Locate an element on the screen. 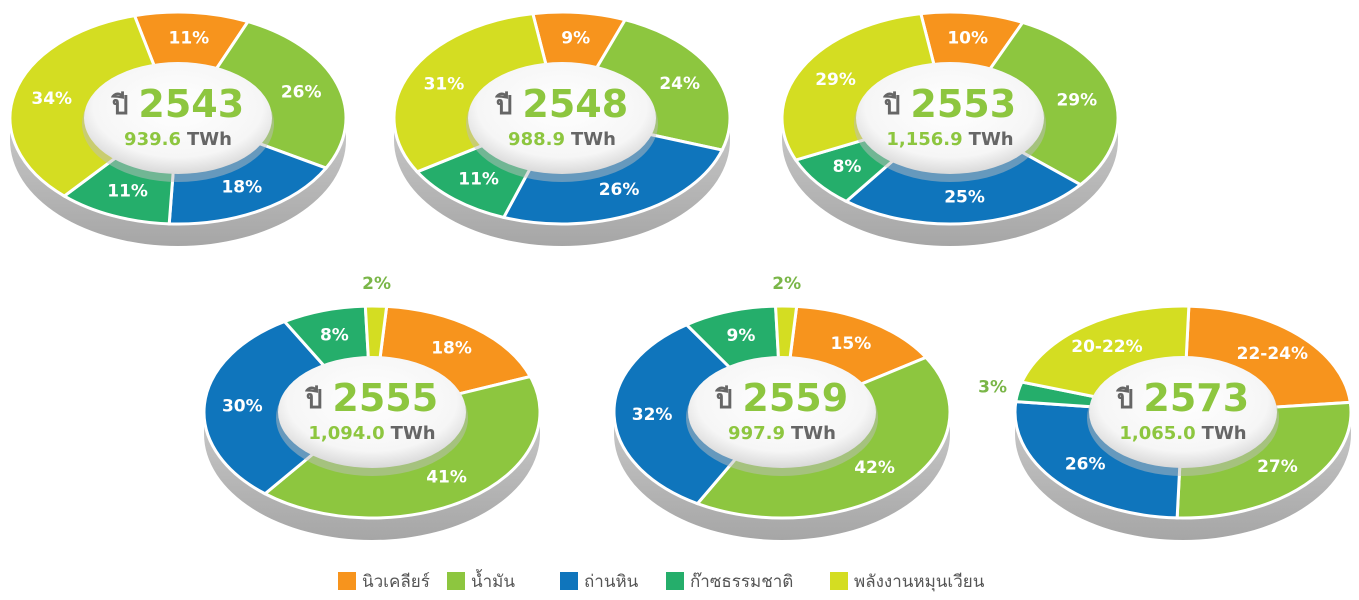 This screenshot has height=600, width=1359. donut: 10% 29% 25% 8% 29% ปี 2553 1,156.9 TWh is located at coordinates (950, 128).